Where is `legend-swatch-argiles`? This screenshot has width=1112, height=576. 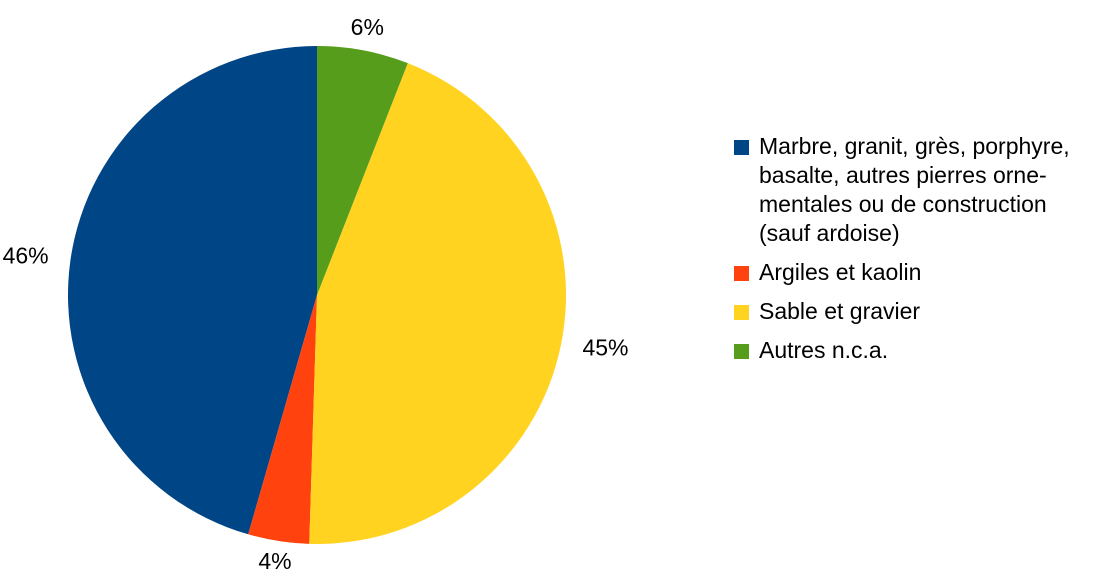
legend-swatch-argiles is located at coordinates (741, 273).